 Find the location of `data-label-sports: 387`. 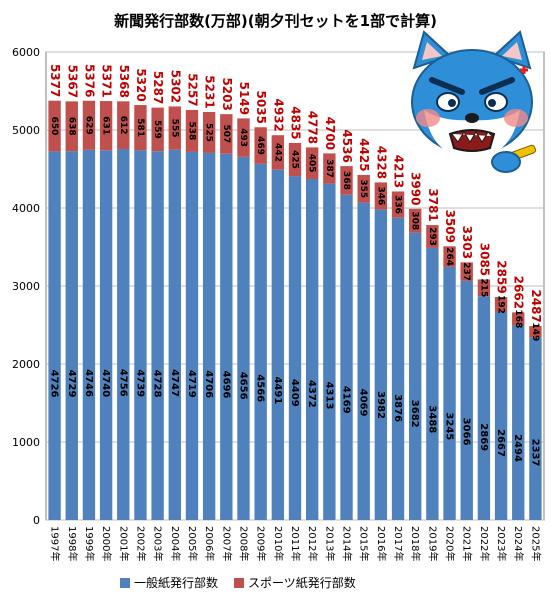

data-label-sports: 387 is located at coordinates (329, 168).